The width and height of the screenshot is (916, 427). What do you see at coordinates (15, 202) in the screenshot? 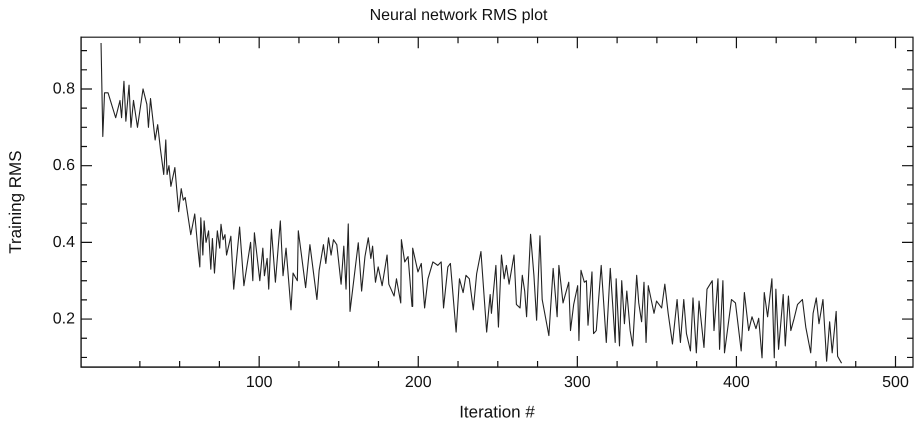
I see `y-axis-title: Training RMS` at bounding box center [15, 202].